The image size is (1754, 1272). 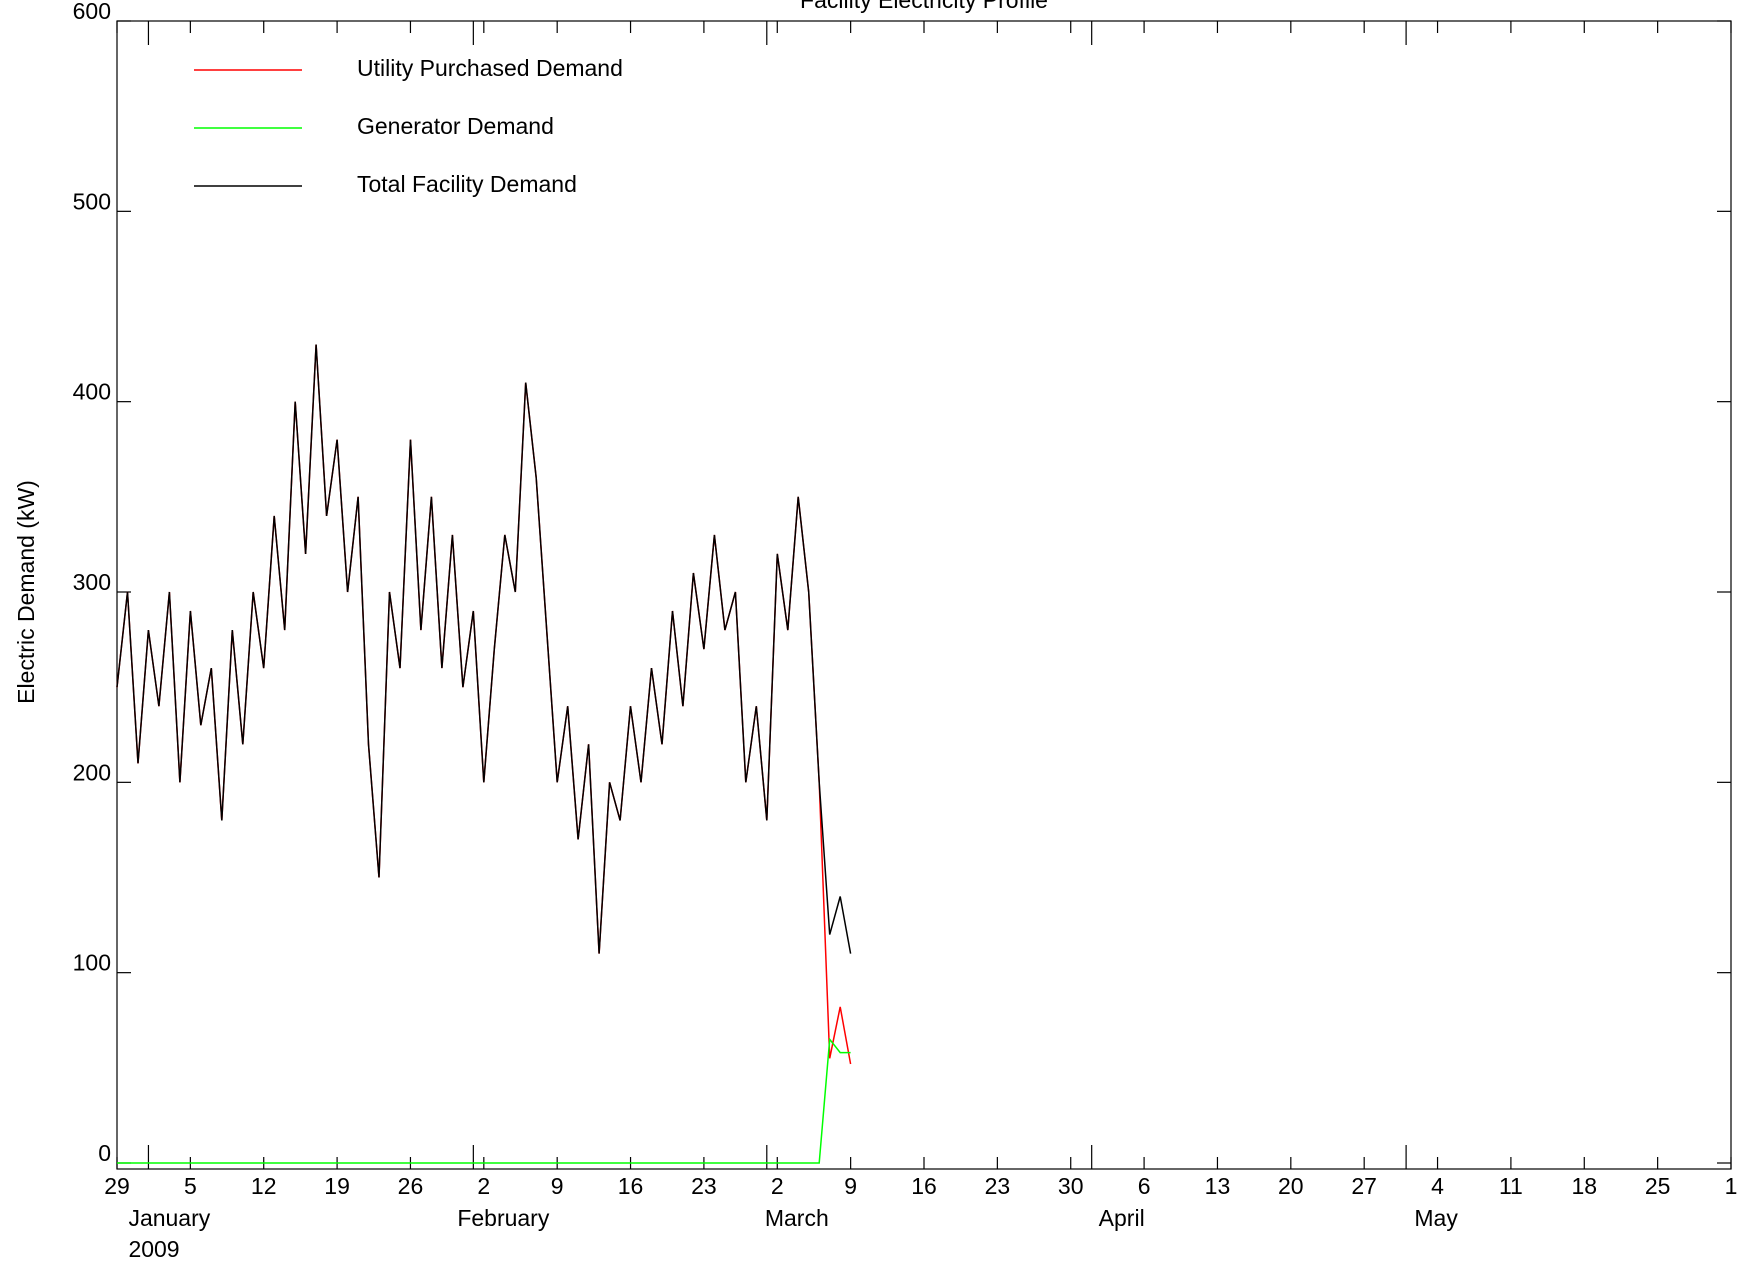 I want to click on x-tick-label: 26, so click(x=411, y=1186).